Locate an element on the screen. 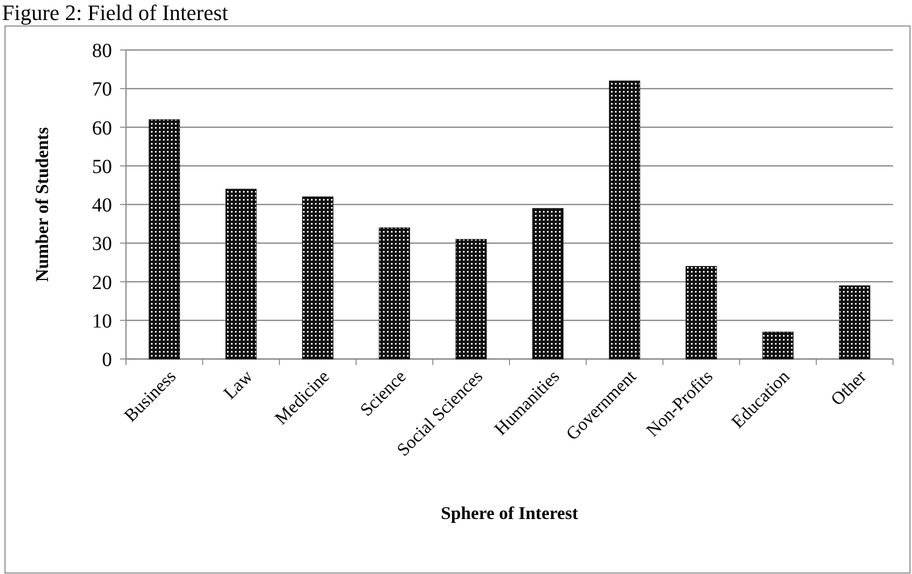  y-tick-label: 30 is located at coordinates (102, 244).